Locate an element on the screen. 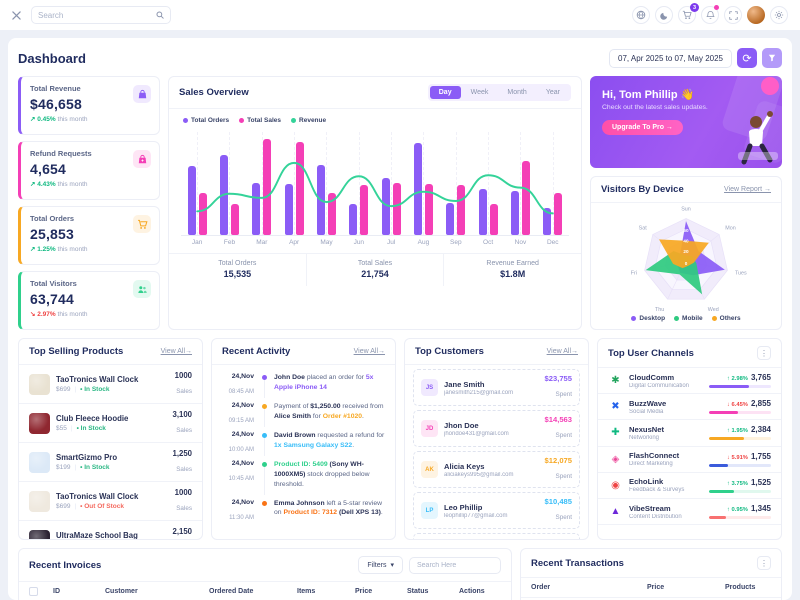 Image resolution: width=800 pixels, height=600 pixels. close-icon is located at coordinates (16, 15).